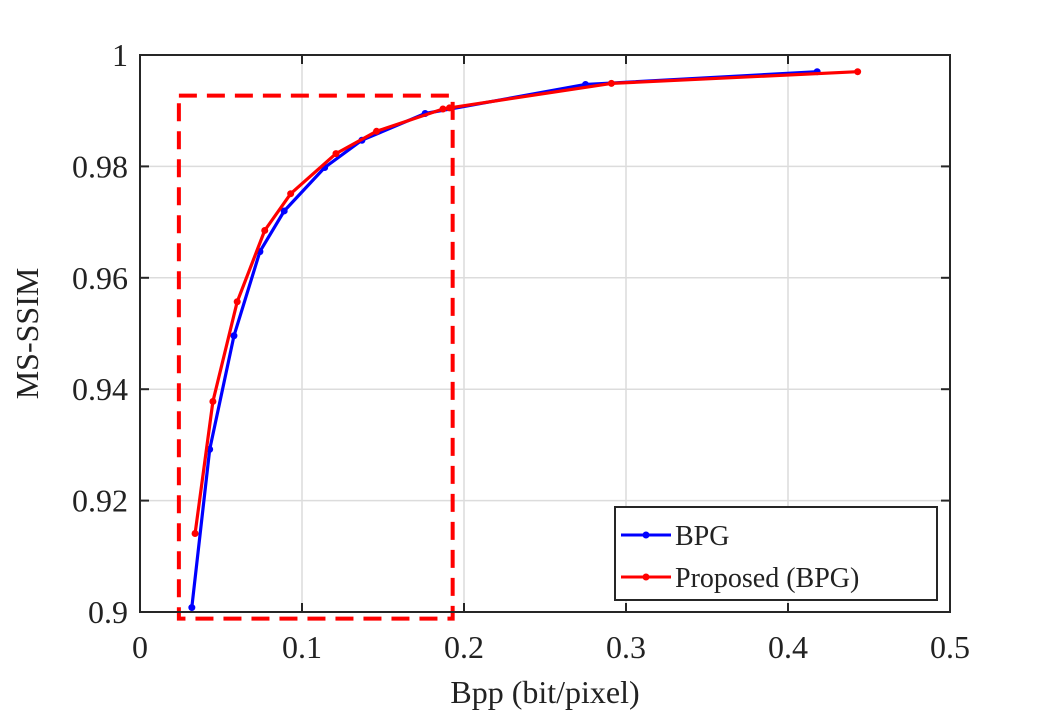 This screenshot has height=723, width=1050. What do you see at coordinates (646, 577) in the screenshot?
I see `legend-marker-proposed` at bounding box center [646, 577].